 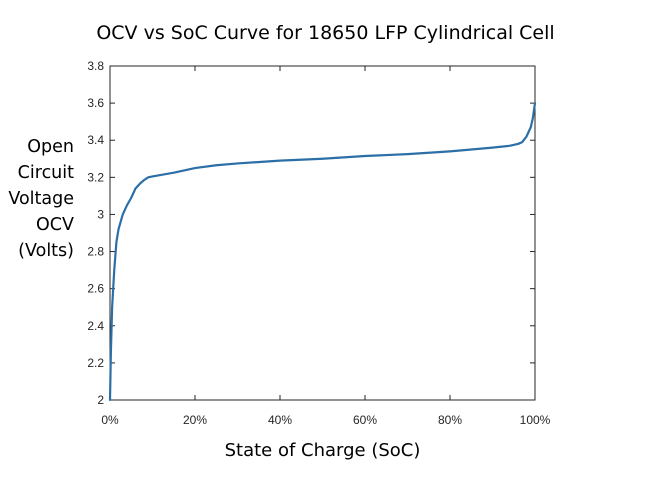 What do you see at coordinates (322, 450) in the screenshot?
I see `x-axis-label: State of Charge (SoC)` at bounding box center [322, 450].